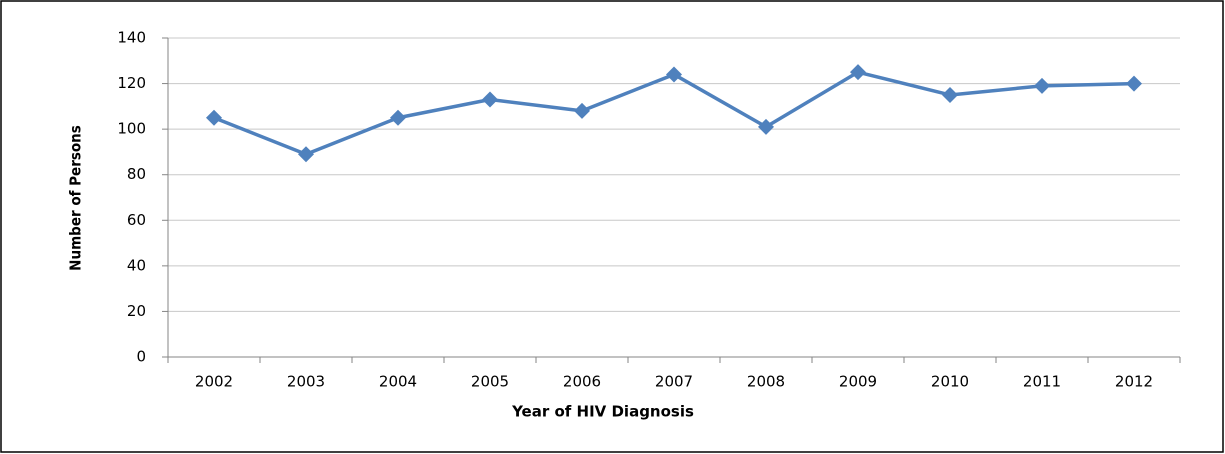 The width and height of the screenshot is (1225, 454). What do you see at coordinates (131, 129) in the screenshot?
I see `y-tick-label: 100` at bounding box center [131, 129].